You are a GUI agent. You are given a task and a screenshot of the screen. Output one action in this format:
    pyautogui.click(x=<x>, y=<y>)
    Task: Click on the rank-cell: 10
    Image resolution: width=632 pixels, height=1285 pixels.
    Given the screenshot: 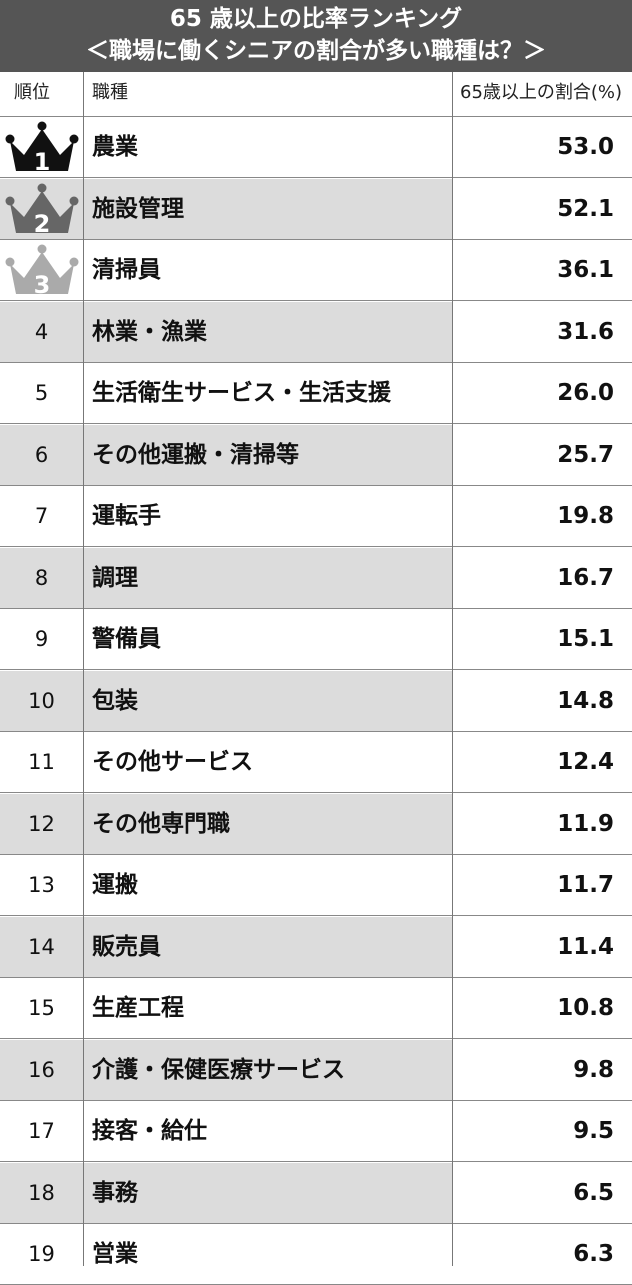 What is the action you would take?
    pyautogui.click(x=41, y=701)
    